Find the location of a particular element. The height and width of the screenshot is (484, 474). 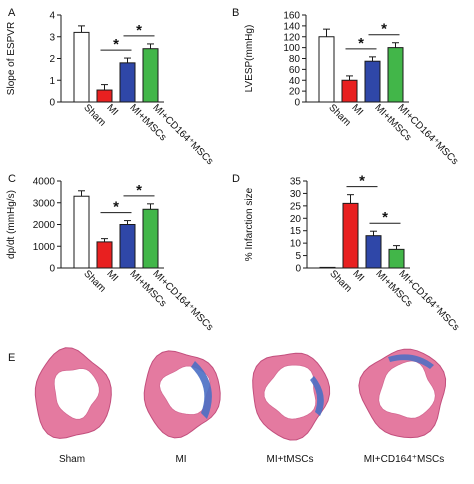

y-tick-label: 4 is located at coordinates (52, 16).